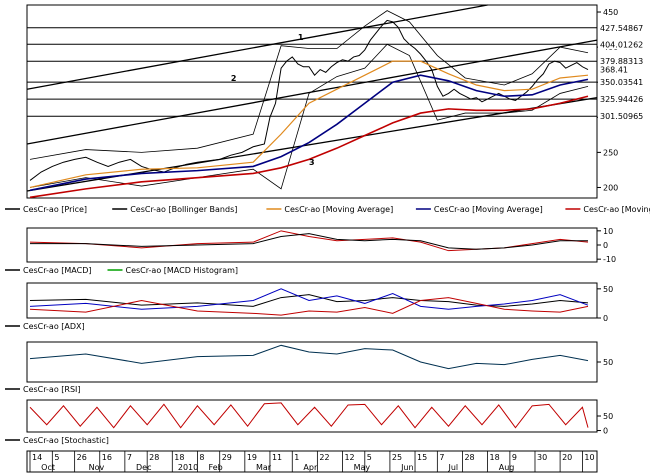 The width and height of the screenshot is (650, 473). Describe the element at coordinates (324, 457) in the screenshot. I see `x-tick-label: 22` at that location.